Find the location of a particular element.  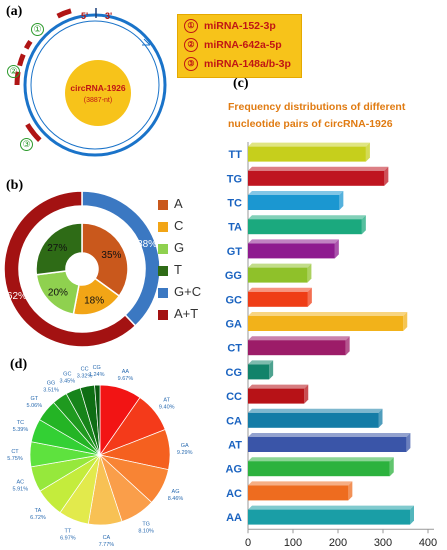

donut-legend-item-A: A is located at coordinates (170, 203).